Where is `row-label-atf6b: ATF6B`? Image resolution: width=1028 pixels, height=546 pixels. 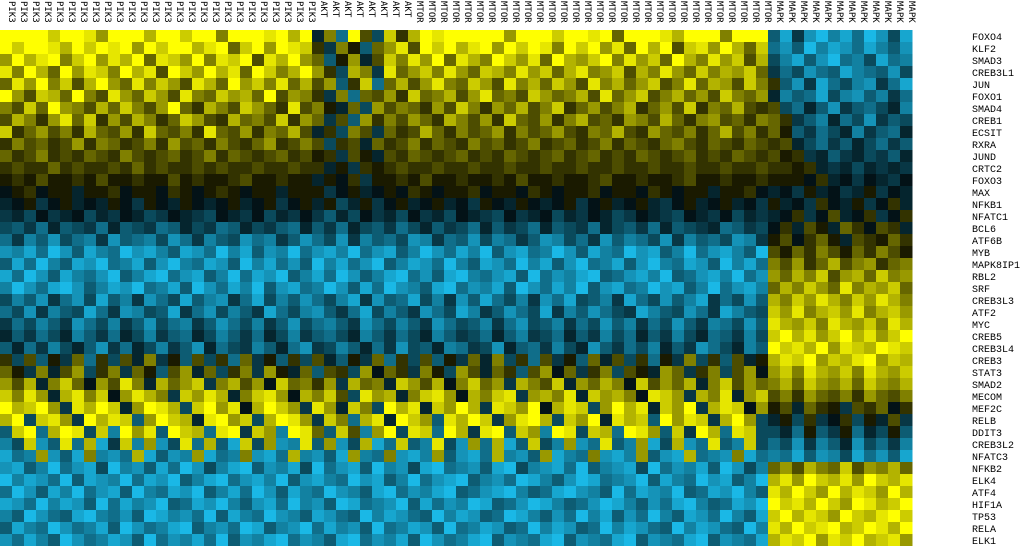 row-label-atf6b: ATF6B is located at coordinates (987, 242).